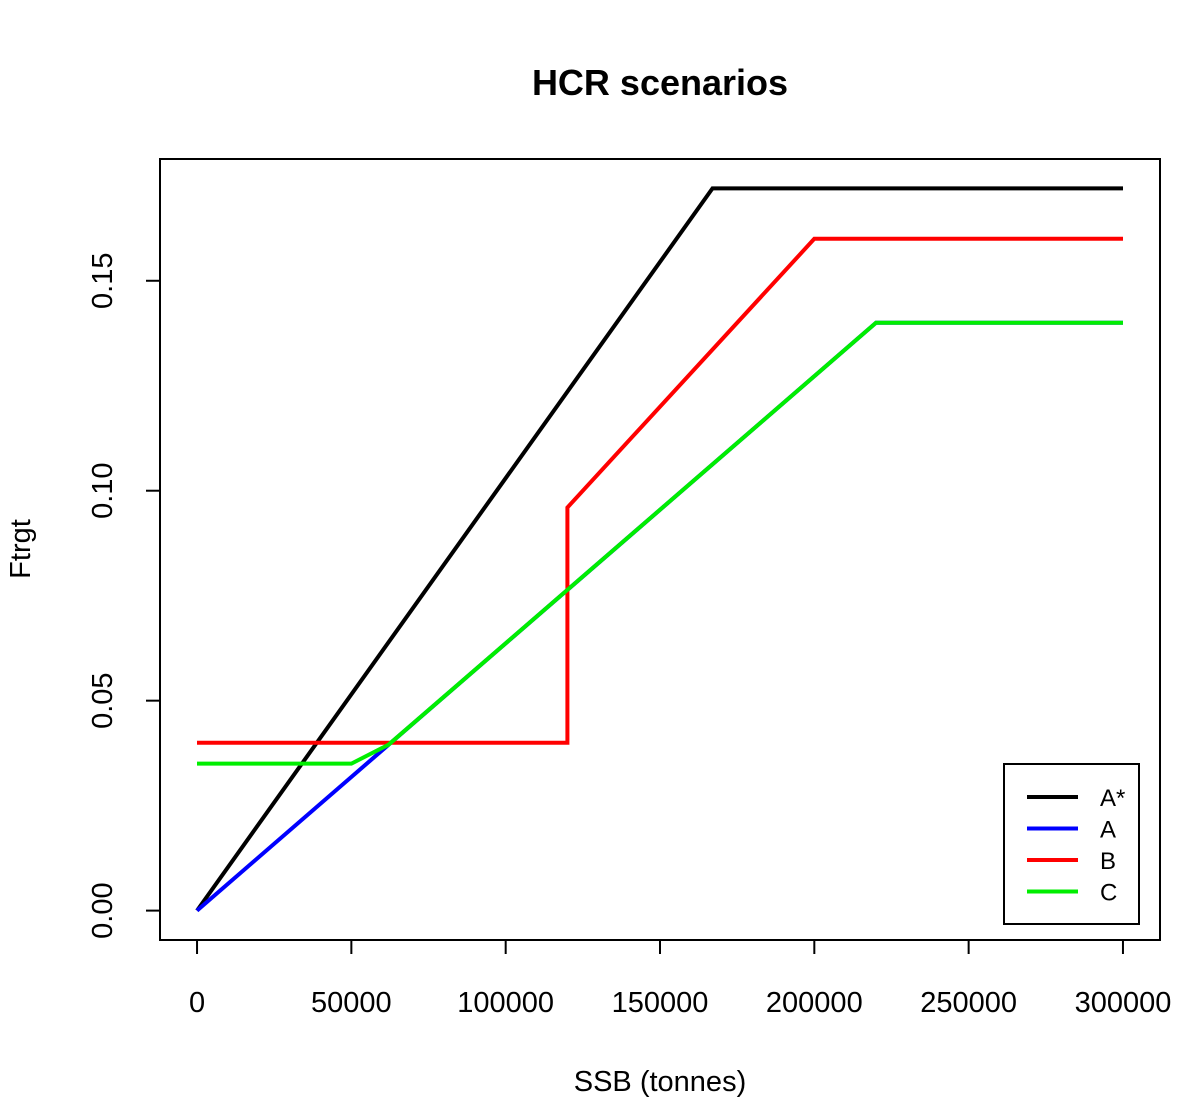 The image size is (1200, 1100). I want to click on y-tick-label: 0.05, so click(103, 700).